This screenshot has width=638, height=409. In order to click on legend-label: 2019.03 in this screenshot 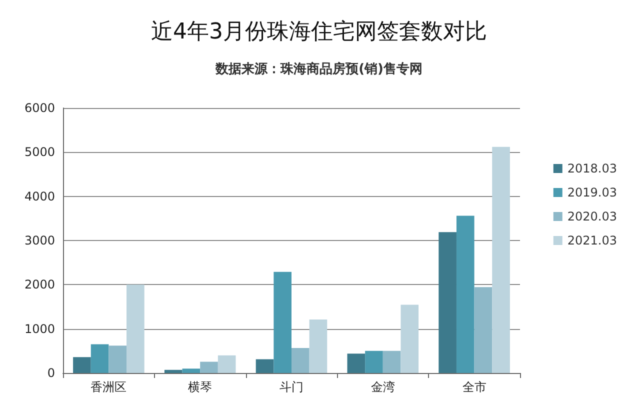, I will do `click(592, 193)`.